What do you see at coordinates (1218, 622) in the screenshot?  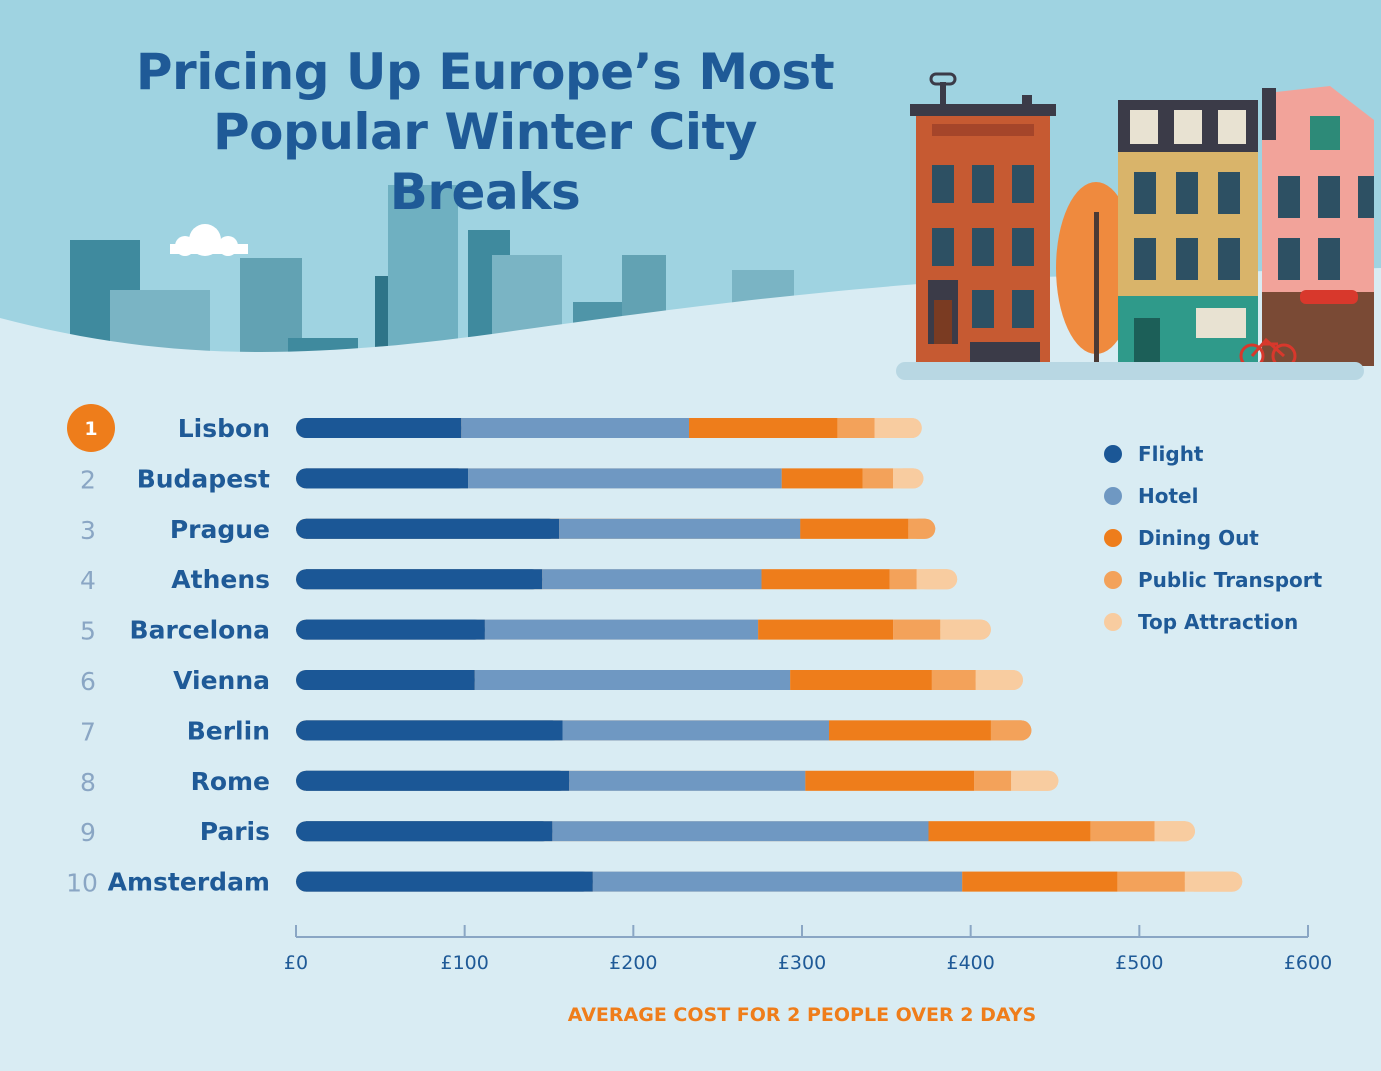 I see `legend-label: Top Attraction` at bounding box center [1218, 622].